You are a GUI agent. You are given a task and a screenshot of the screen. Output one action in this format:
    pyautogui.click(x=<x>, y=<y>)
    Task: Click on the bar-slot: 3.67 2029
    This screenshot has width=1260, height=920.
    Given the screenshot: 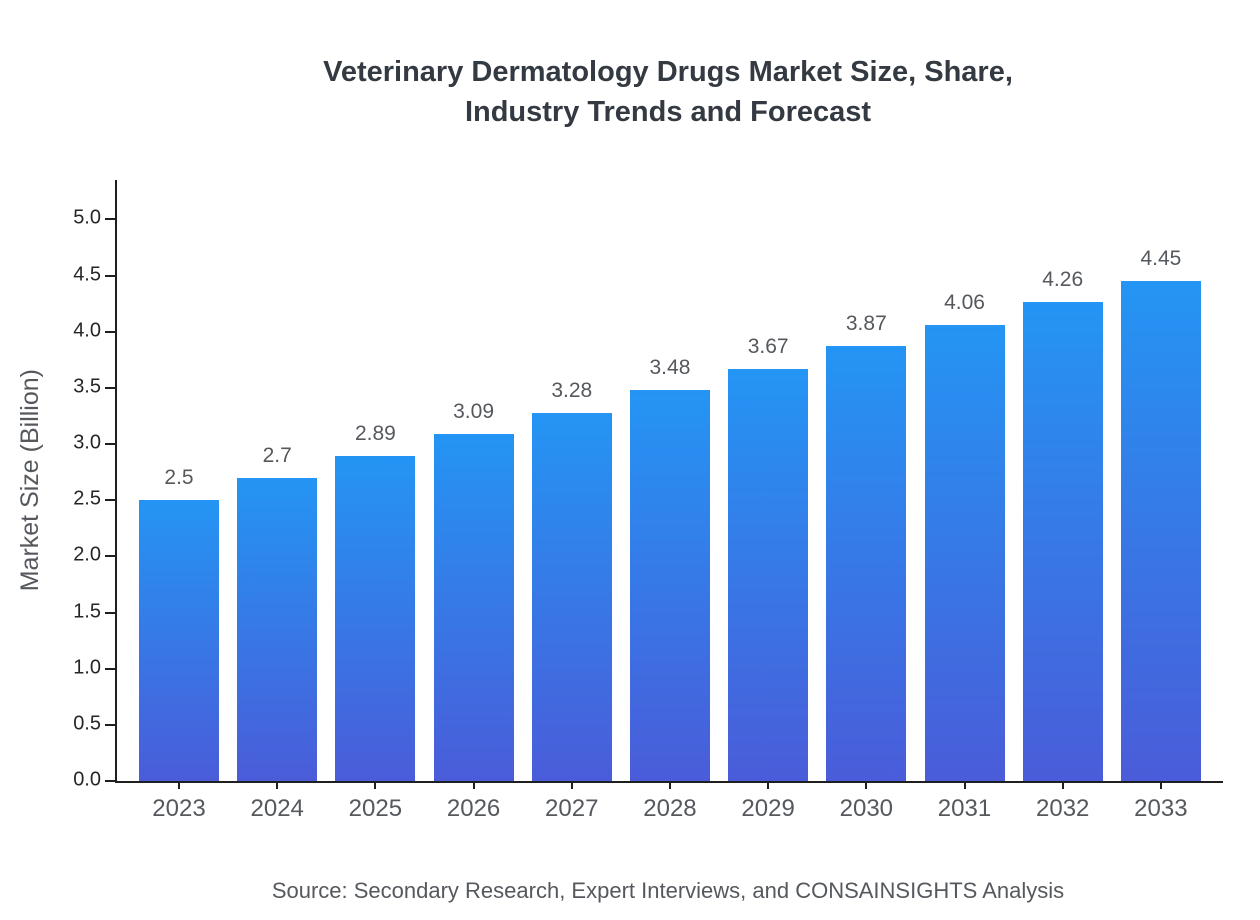 What is the action you would take?
    pyautogui.click(x=768, y=501)
    